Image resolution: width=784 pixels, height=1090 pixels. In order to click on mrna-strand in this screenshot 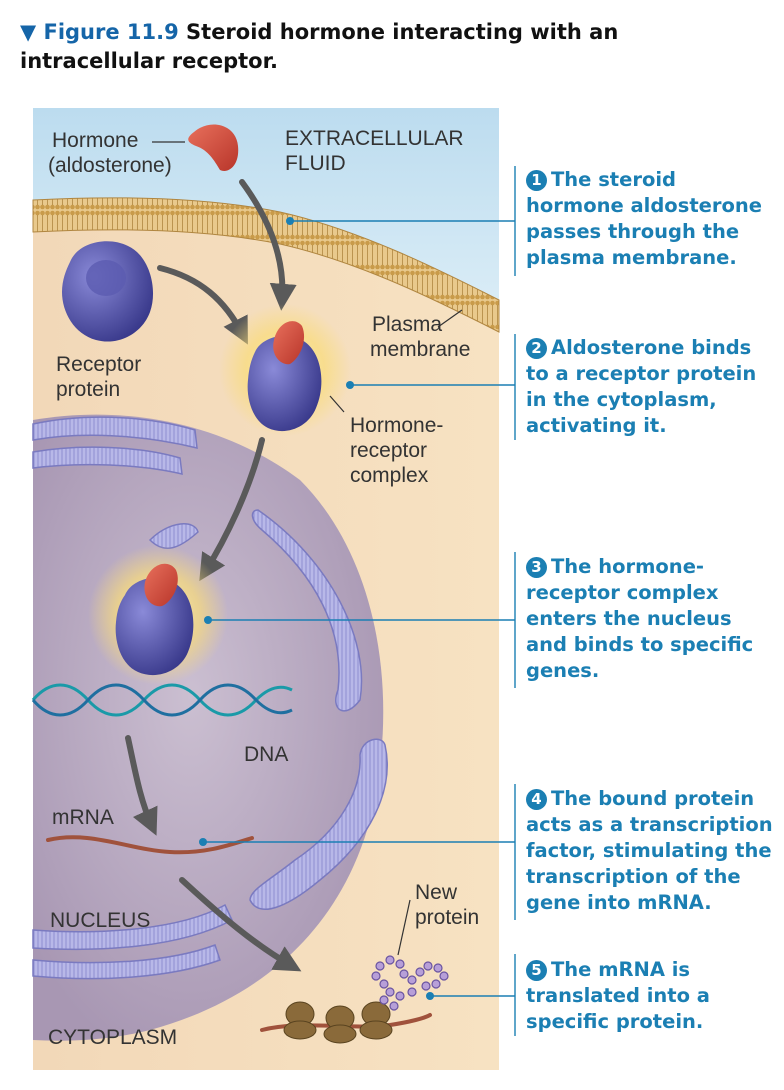, I will do `click(150, 845)`.